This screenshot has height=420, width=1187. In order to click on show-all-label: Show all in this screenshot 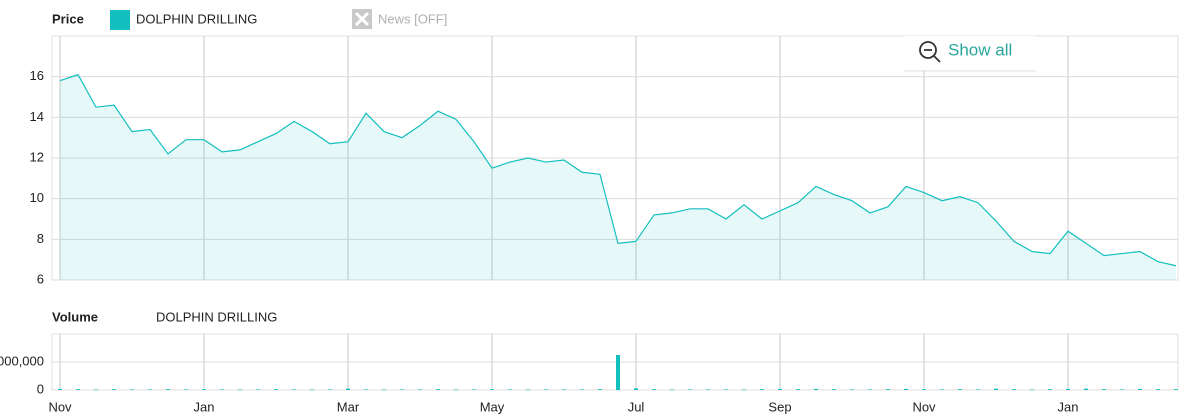, I will do `click(980, 49)`.